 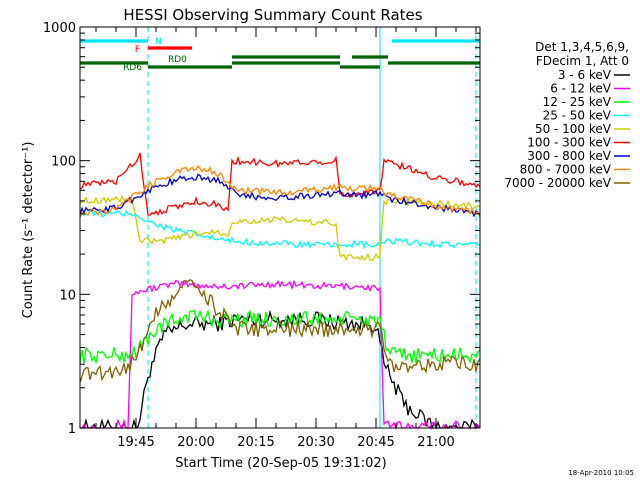 What do you see at coordinates (177, 60) in the screenshot?
I see `flag-label-rd0: RD0` at bounding box center [177, 60].